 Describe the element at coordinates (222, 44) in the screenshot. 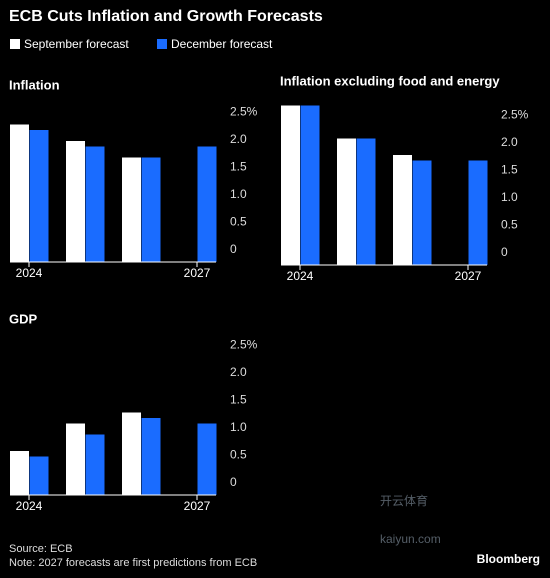

I see `legend-label: December forecast` at that location.